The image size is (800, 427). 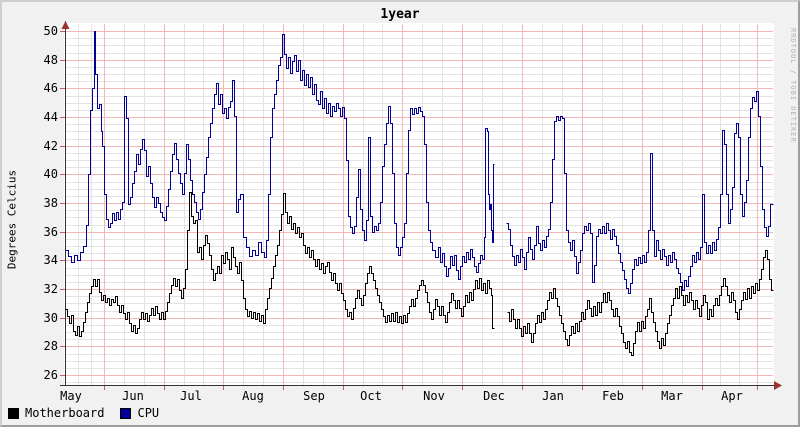 What do you see at coordinates (50, 117) in the screenshot?
I see `y-tick-label: 44` at bounding box center [50, 117].